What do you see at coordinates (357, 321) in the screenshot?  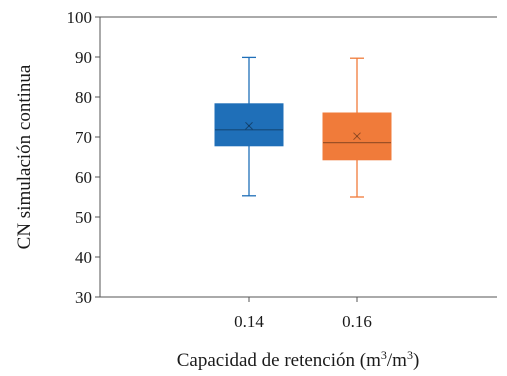 I see `x-tick-label: 0.16` at bounding box center [357, 321].